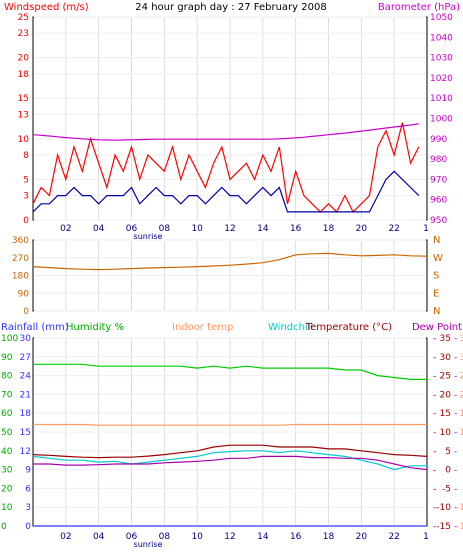 This screenshot has height=556, width=463. Describe the element at coordinates (459, 508) in the screenshot. I see `y-tick-label-indoor: -10` at that location.